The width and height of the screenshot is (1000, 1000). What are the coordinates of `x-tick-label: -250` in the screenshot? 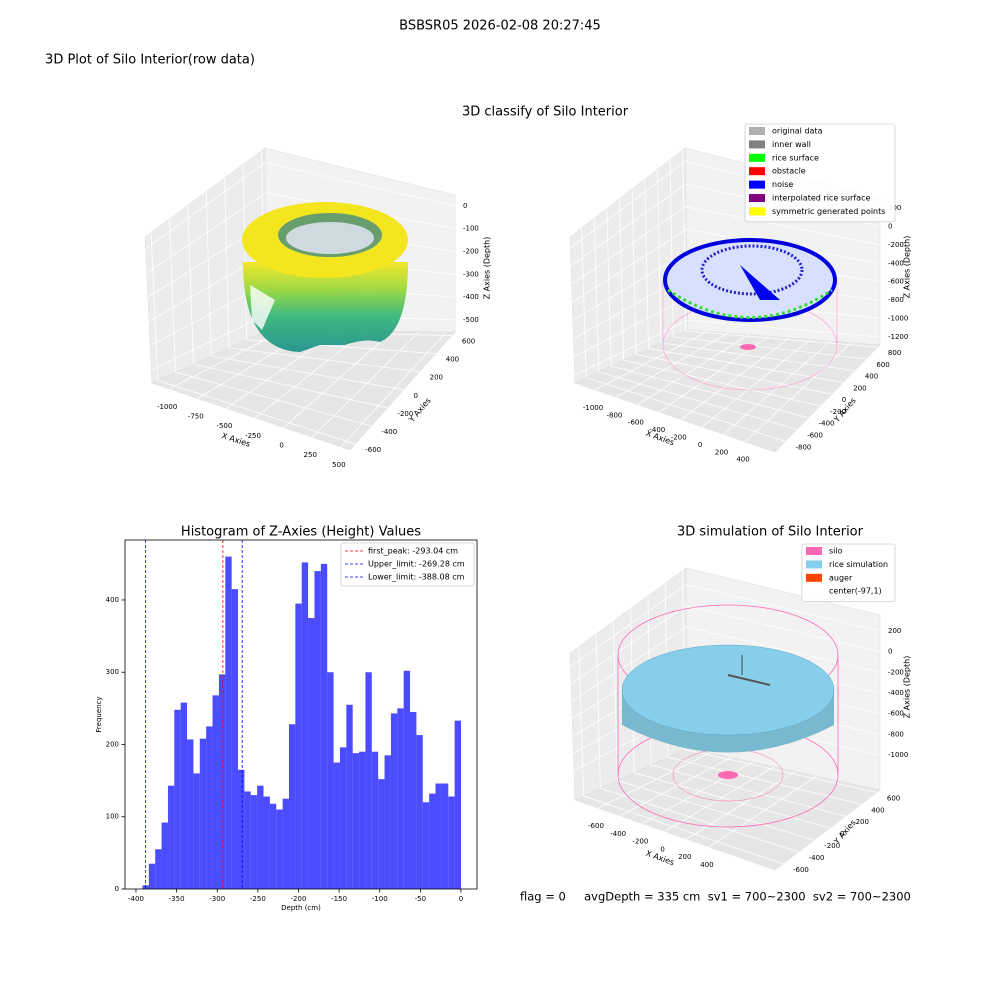 It's located at (258, 899).